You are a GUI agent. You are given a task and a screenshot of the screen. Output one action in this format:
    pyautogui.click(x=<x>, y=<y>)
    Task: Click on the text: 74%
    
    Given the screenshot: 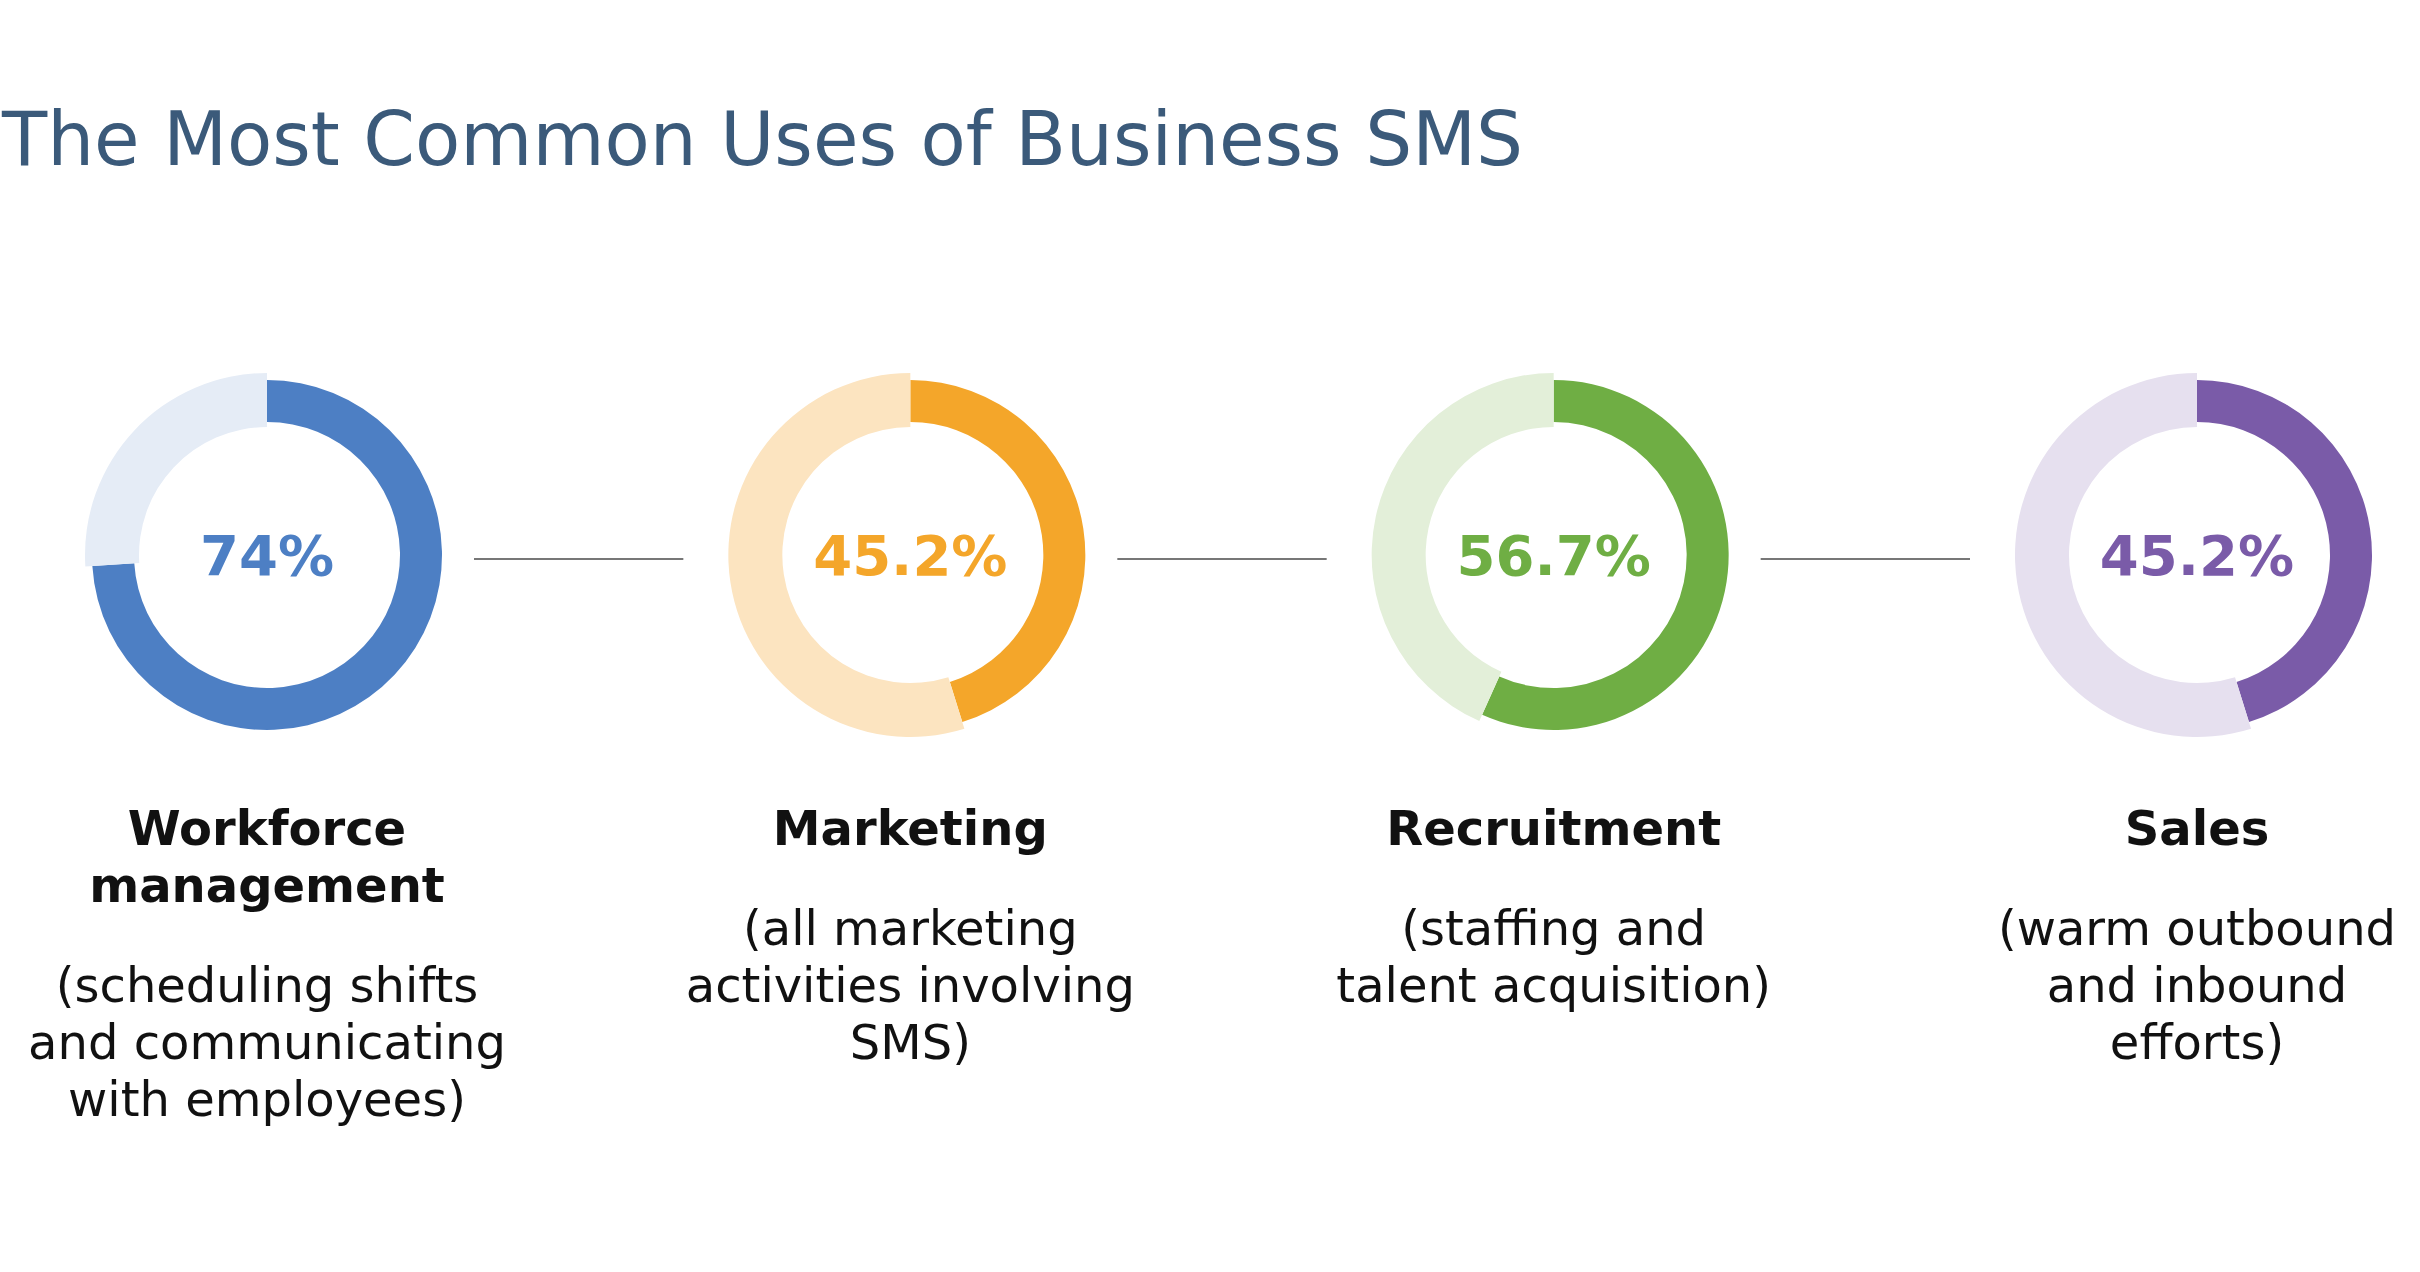 What is the action you would take?
    pyautogui.click(x=267, y=555)
    